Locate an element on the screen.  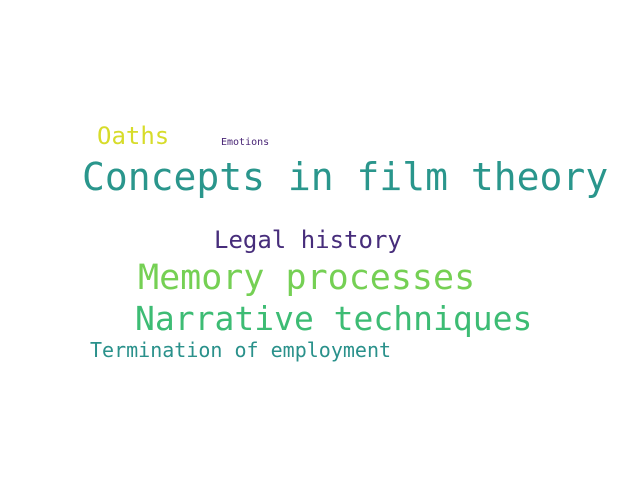
word-emotions: Emotions is located at coordinates (245, 142).